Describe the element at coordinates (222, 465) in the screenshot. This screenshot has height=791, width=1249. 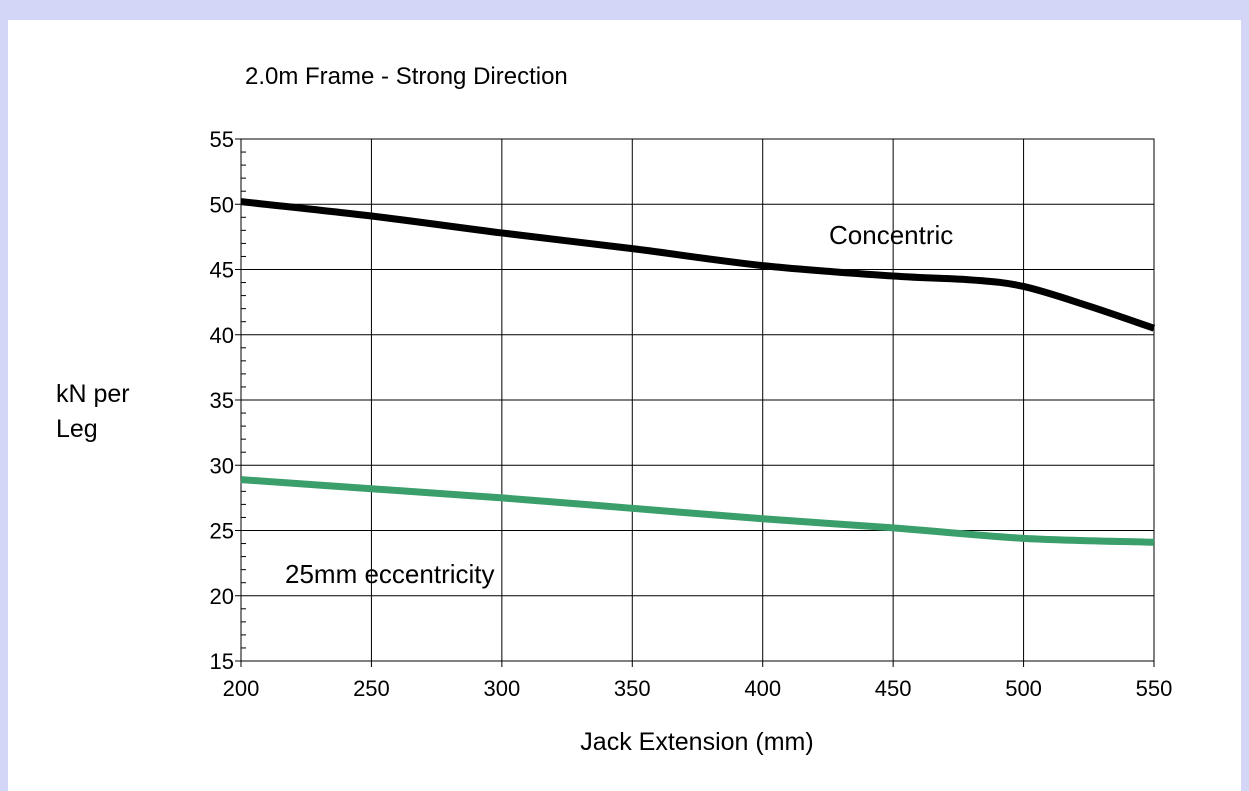
I see `y-tick-label: 30` at that location.